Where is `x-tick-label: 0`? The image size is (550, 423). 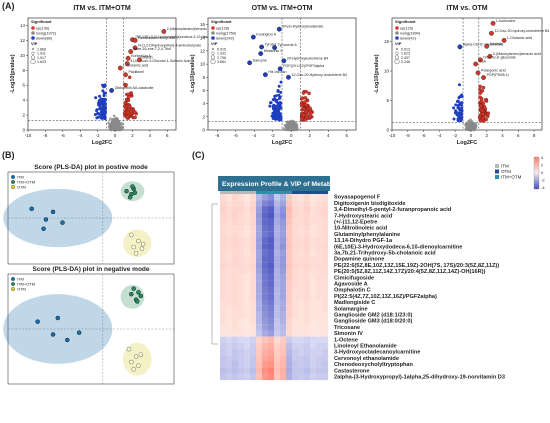
x-tick-label: 0 is located at coordinates (471, 135).